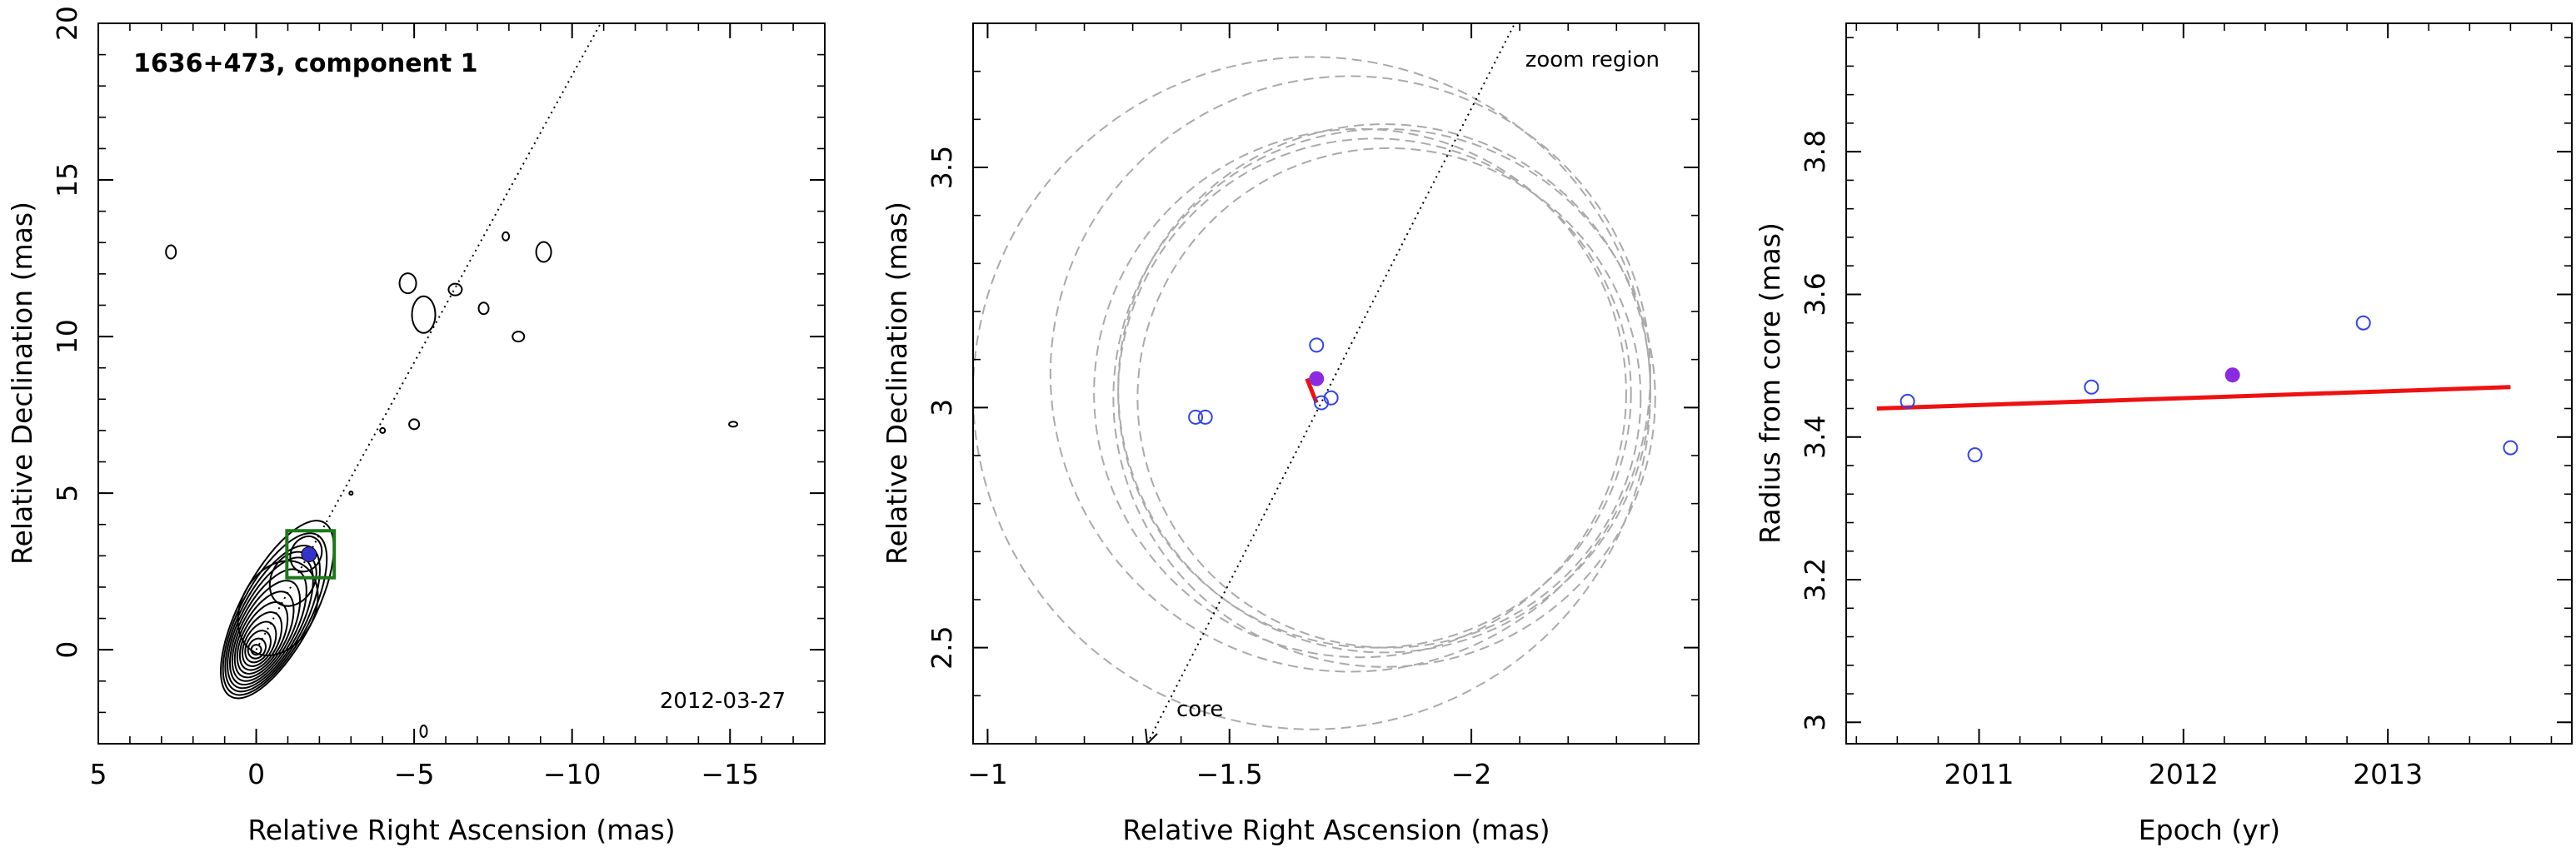 Image resolution: width=2576 pixels, height=857 pixels. I want to click on radius-marks, so click(2197, 389).